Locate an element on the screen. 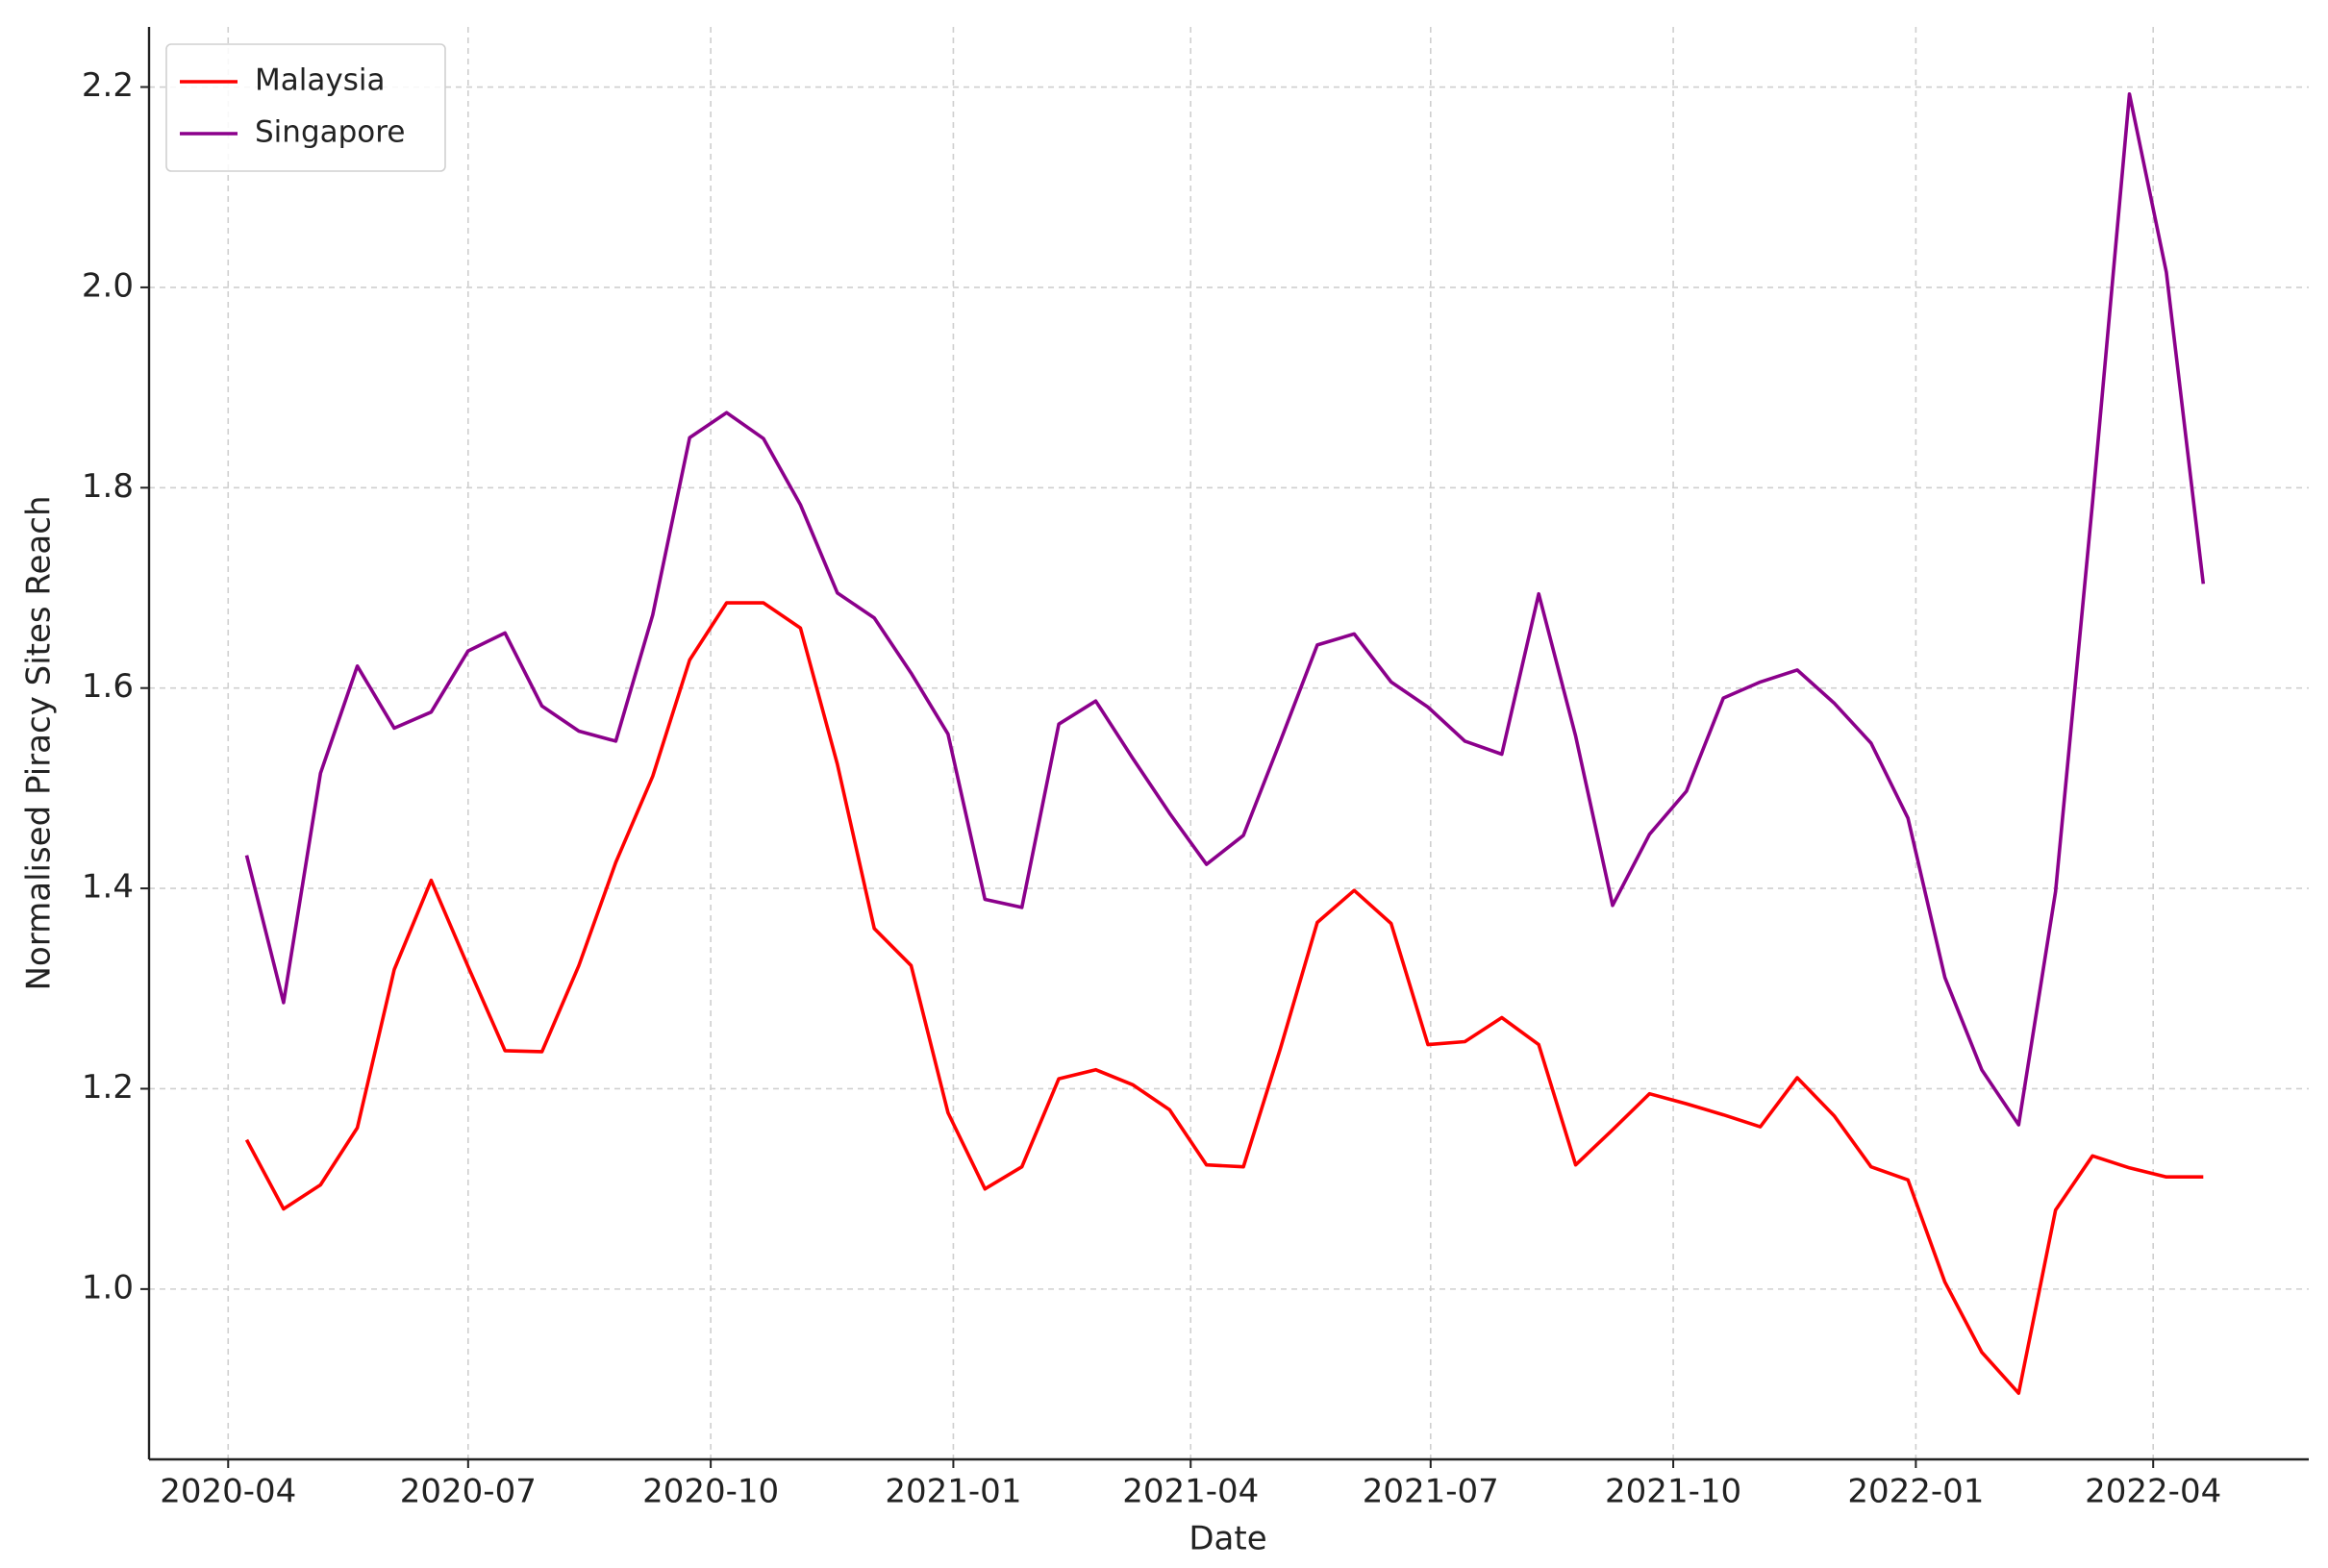  legend-label: Malaysia is located at coordinates (320, 80).